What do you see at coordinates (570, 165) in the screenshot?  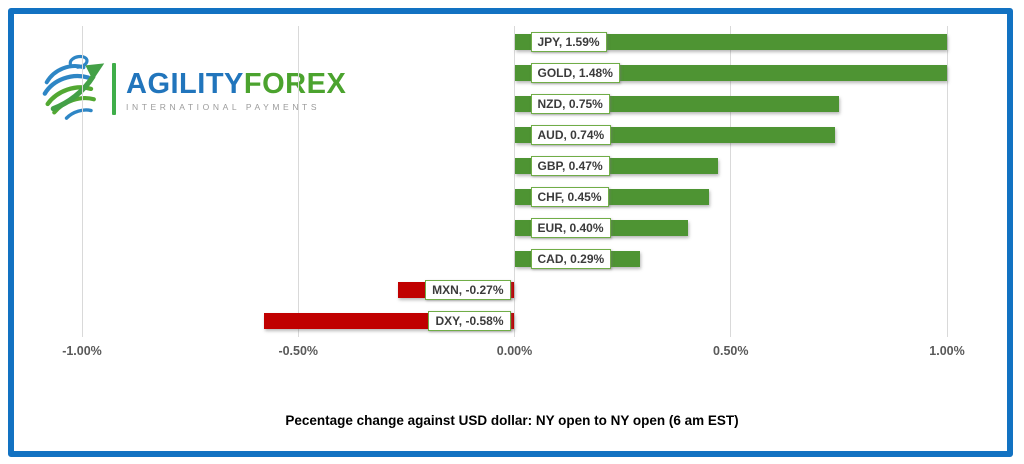 I see `bar-label-gbp: GBP, 0.47%` at bounding box center [570, 165].